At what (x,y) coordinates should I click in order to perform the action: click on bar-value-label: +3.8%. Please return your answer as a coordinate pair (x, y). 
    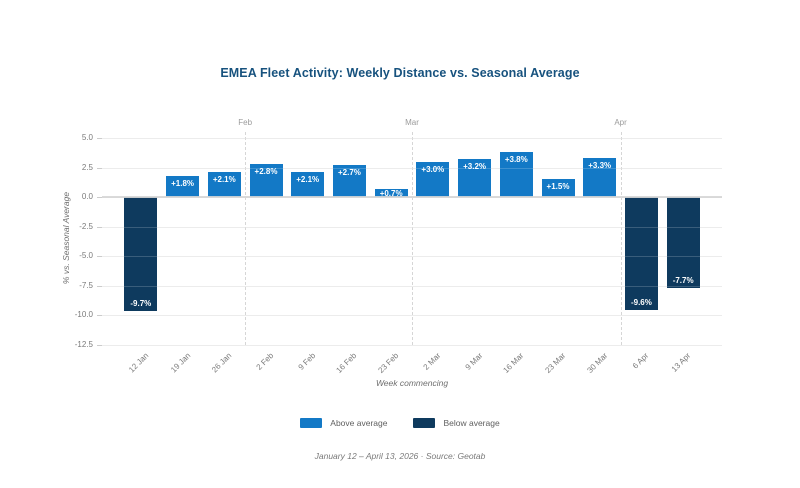
    Looking at the image, I should click on (516, 160).